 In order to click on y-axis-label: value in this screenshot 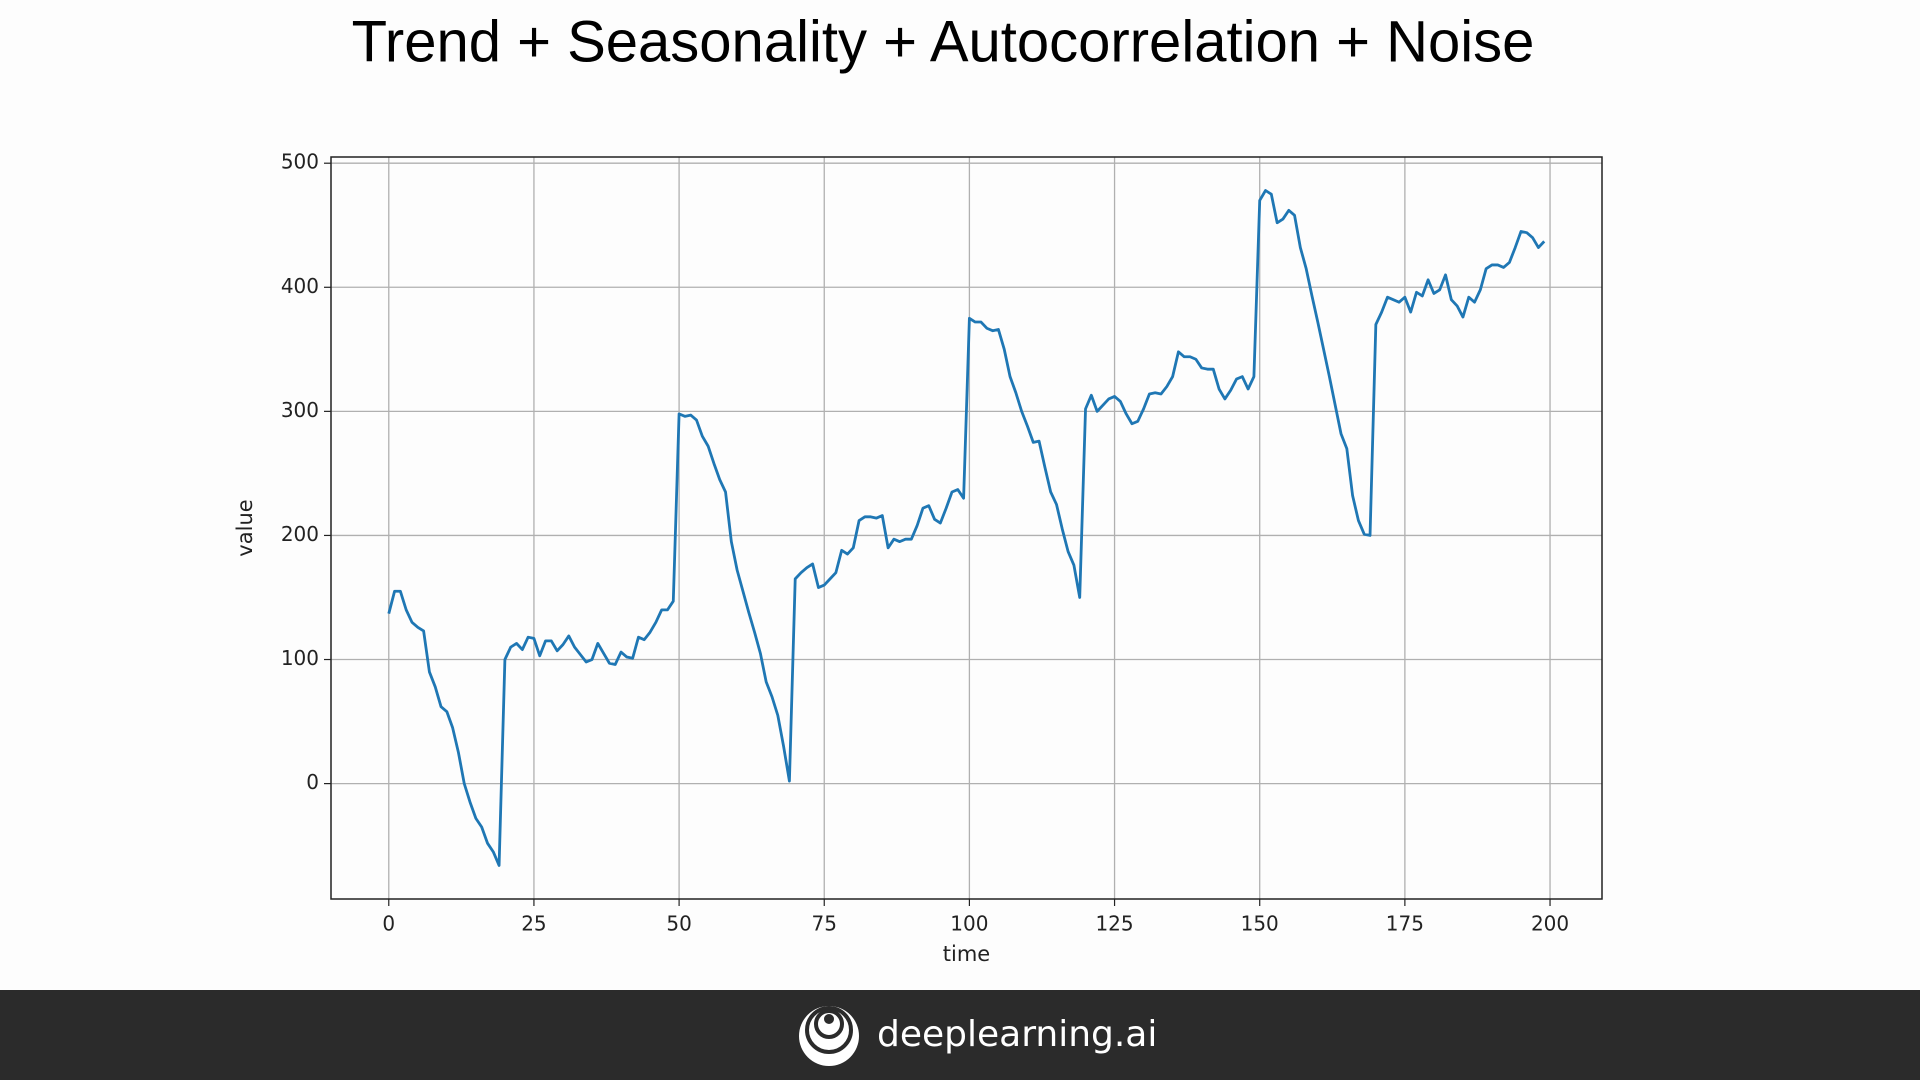, I will do `click(245, 527)`.